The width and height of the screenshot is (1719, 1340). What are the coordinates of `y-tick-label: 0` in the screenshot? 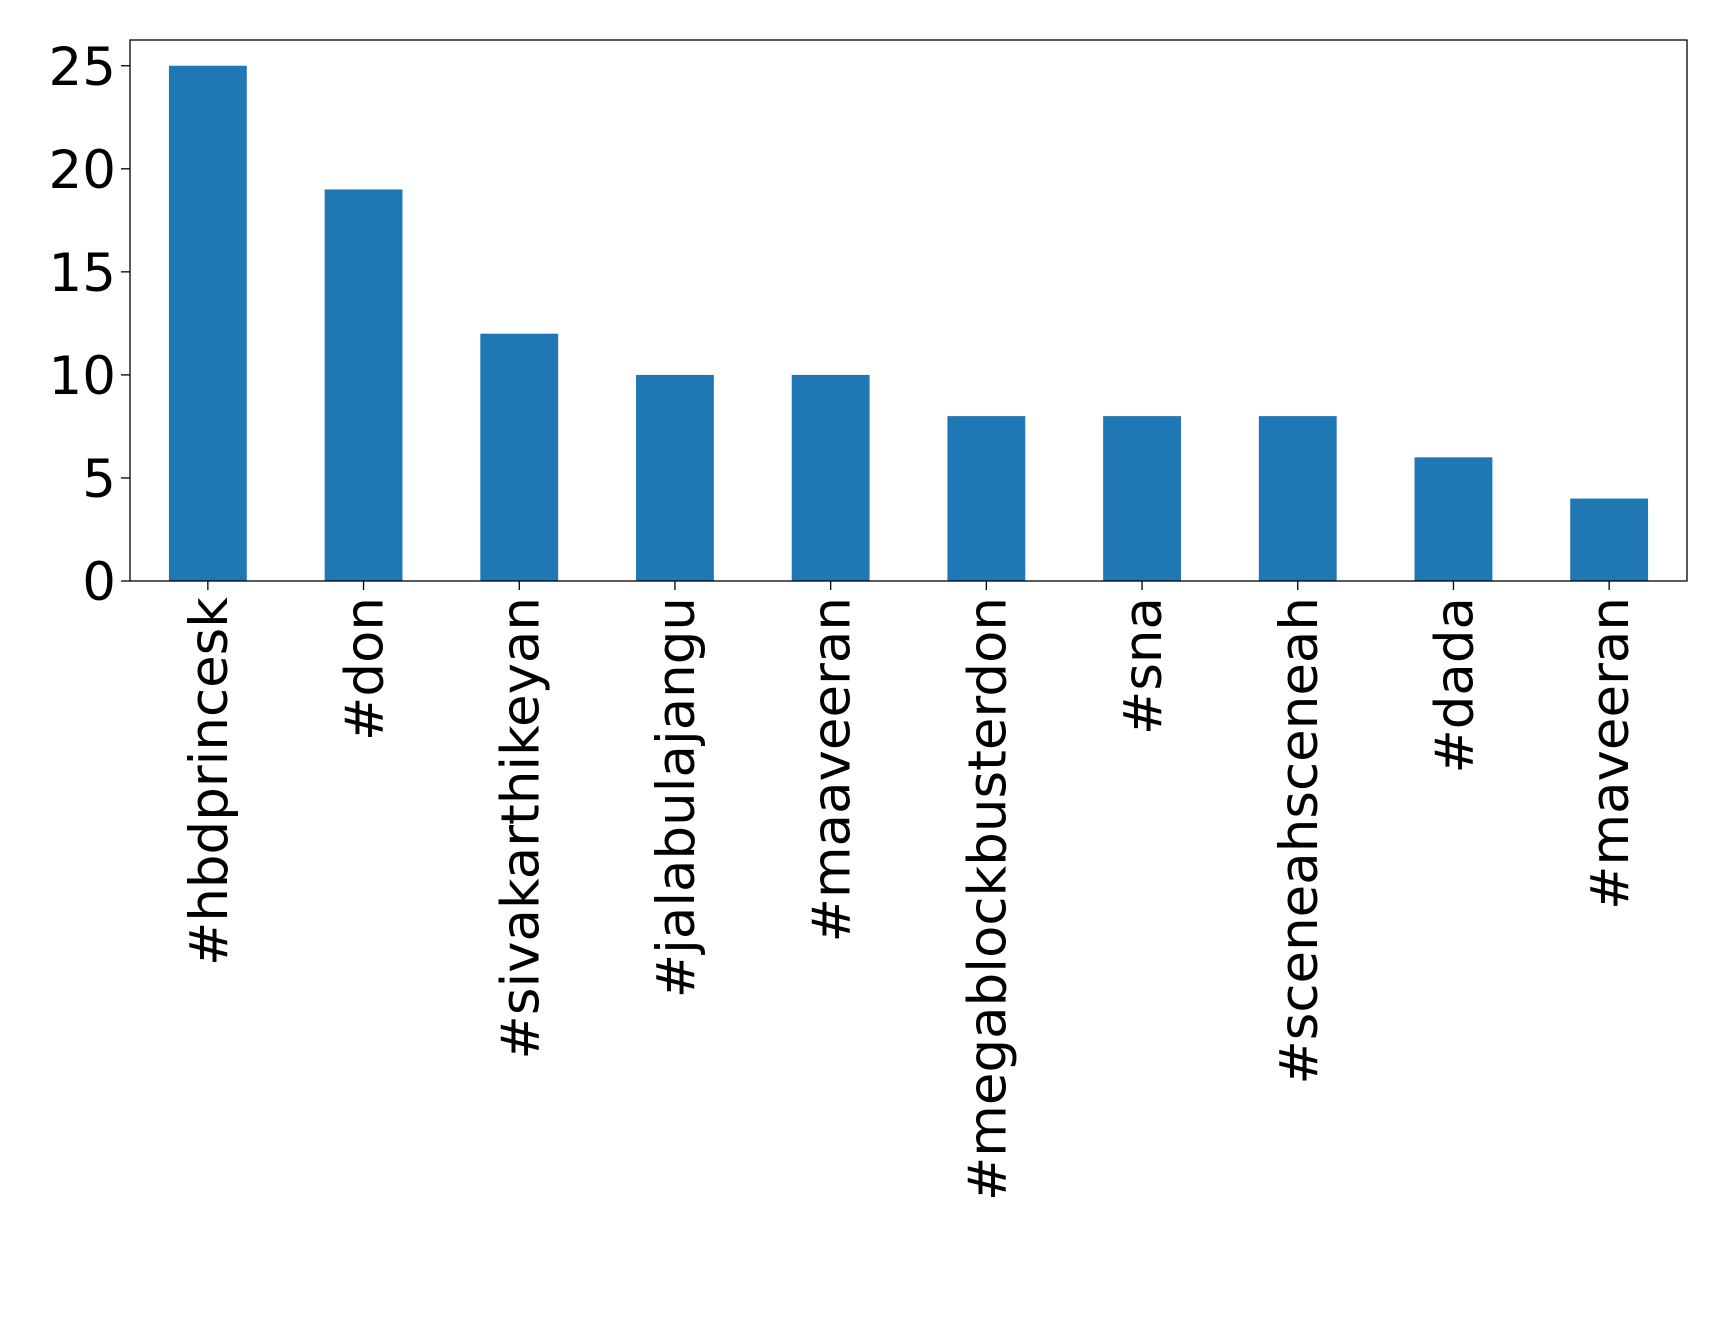 It's located at (99, 582).